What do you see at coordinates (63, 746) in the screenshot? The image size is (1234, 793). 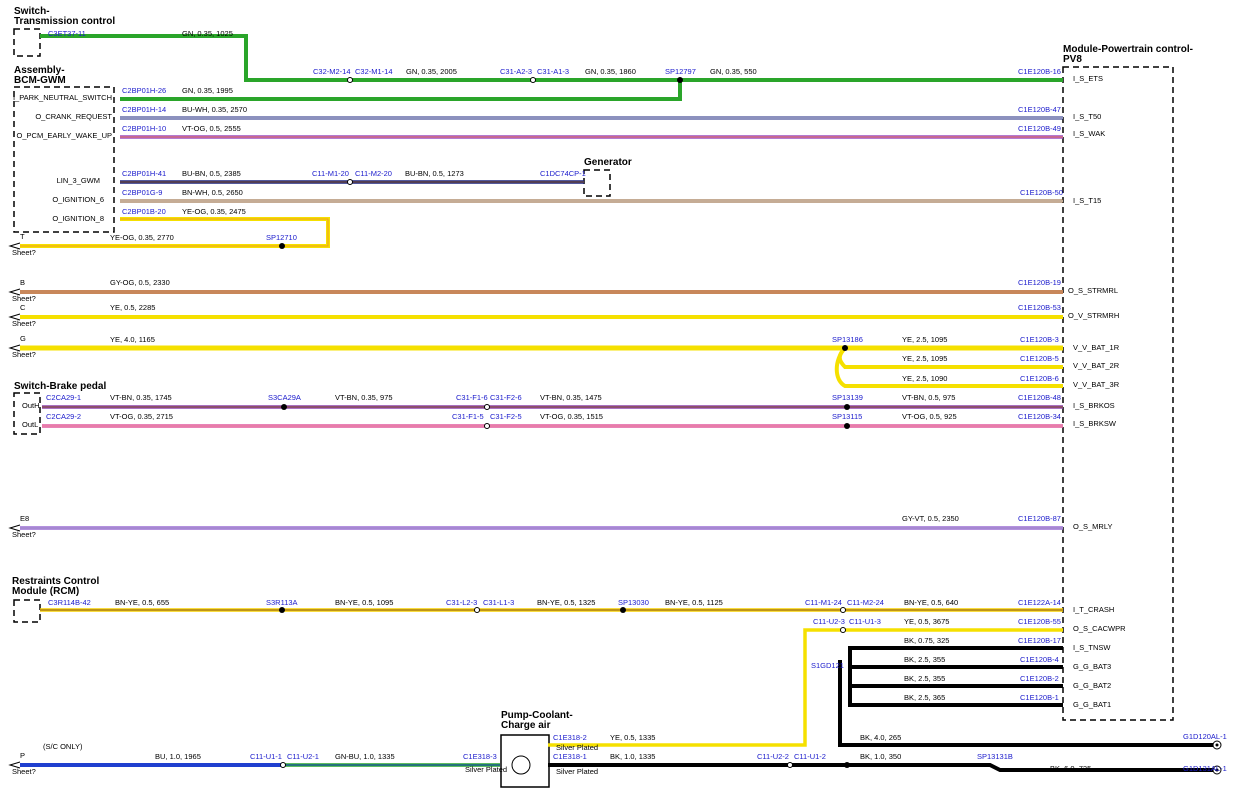 I see `note: (S/C ONLY)` at bounding box center [63, 746].